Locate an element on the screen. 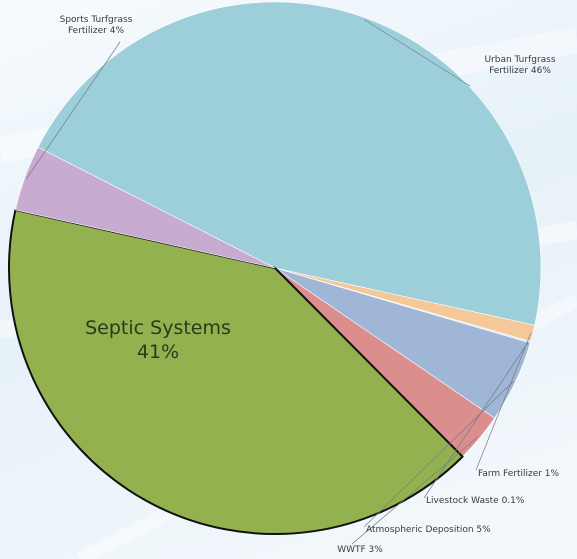 The image size is (577, 559). slice-label-line: 41% is located at coordinates (158, 352).